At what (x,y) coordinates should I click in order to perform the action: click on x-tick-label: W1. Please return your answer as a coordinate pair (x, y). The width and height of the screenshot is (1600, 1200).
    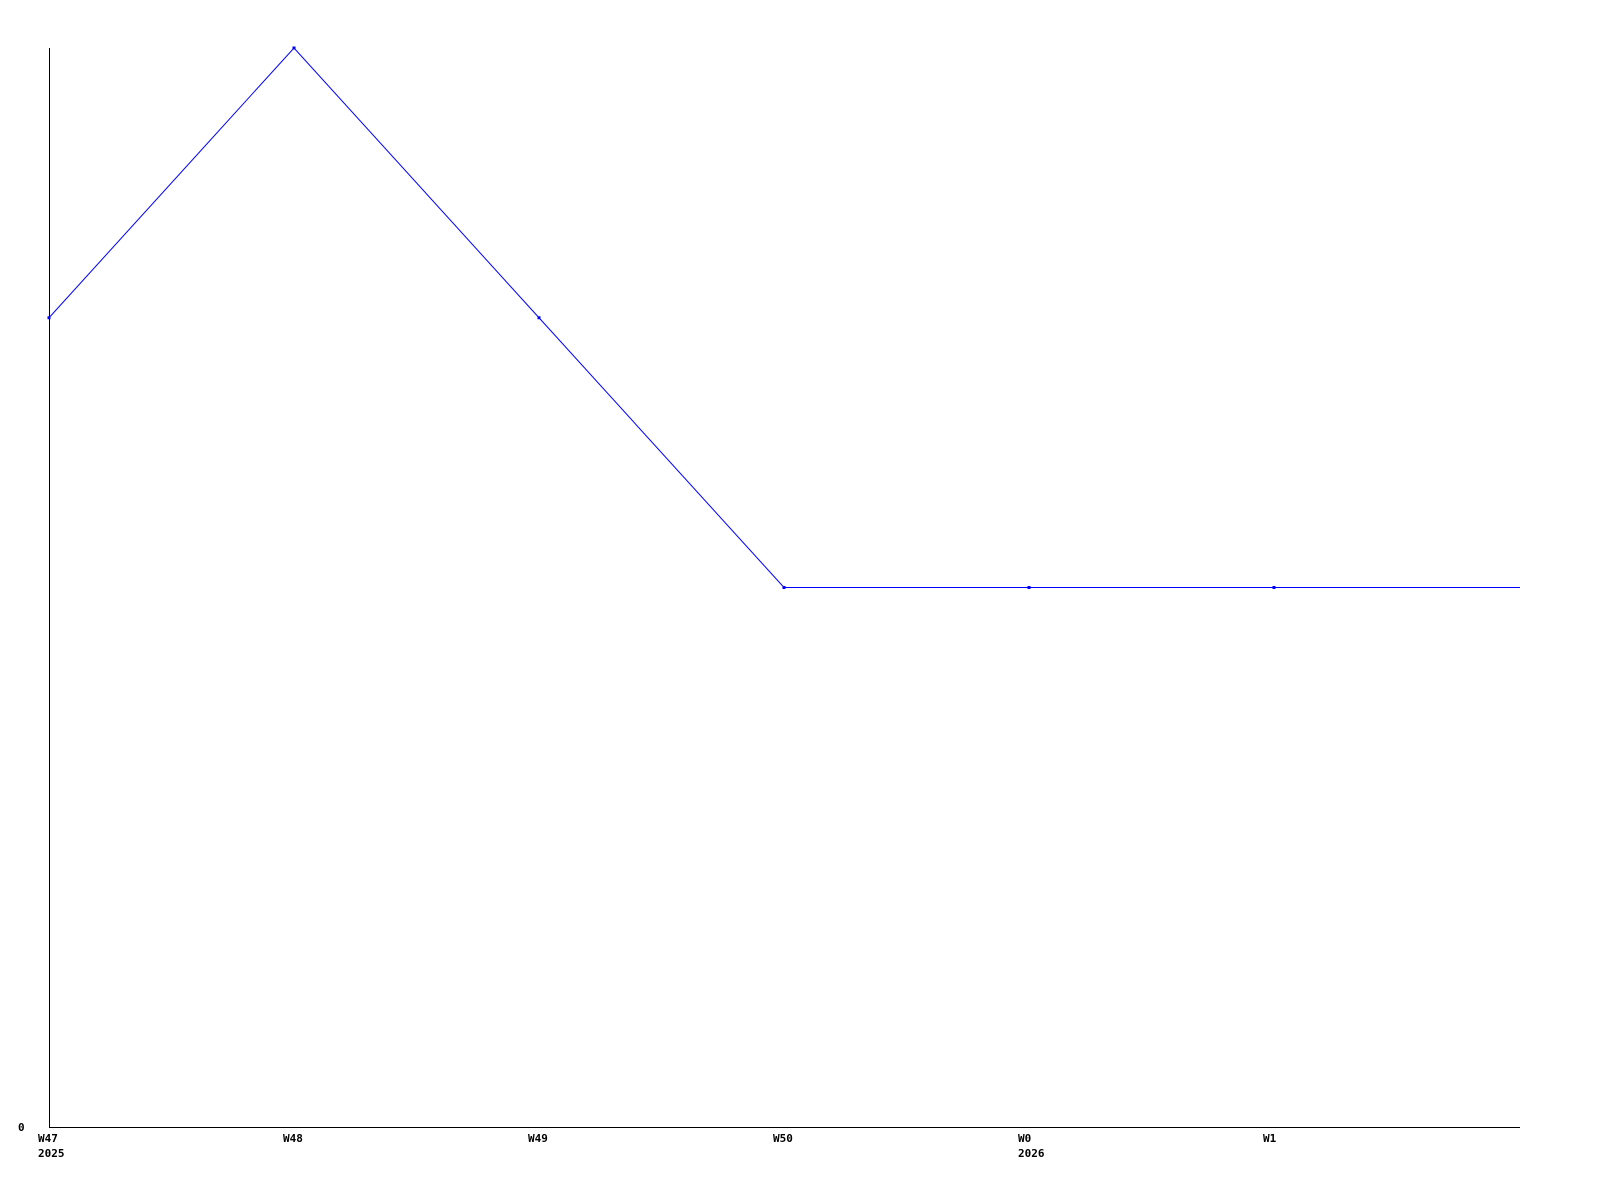
    Looking at the image, I should click on (1270, 1138).